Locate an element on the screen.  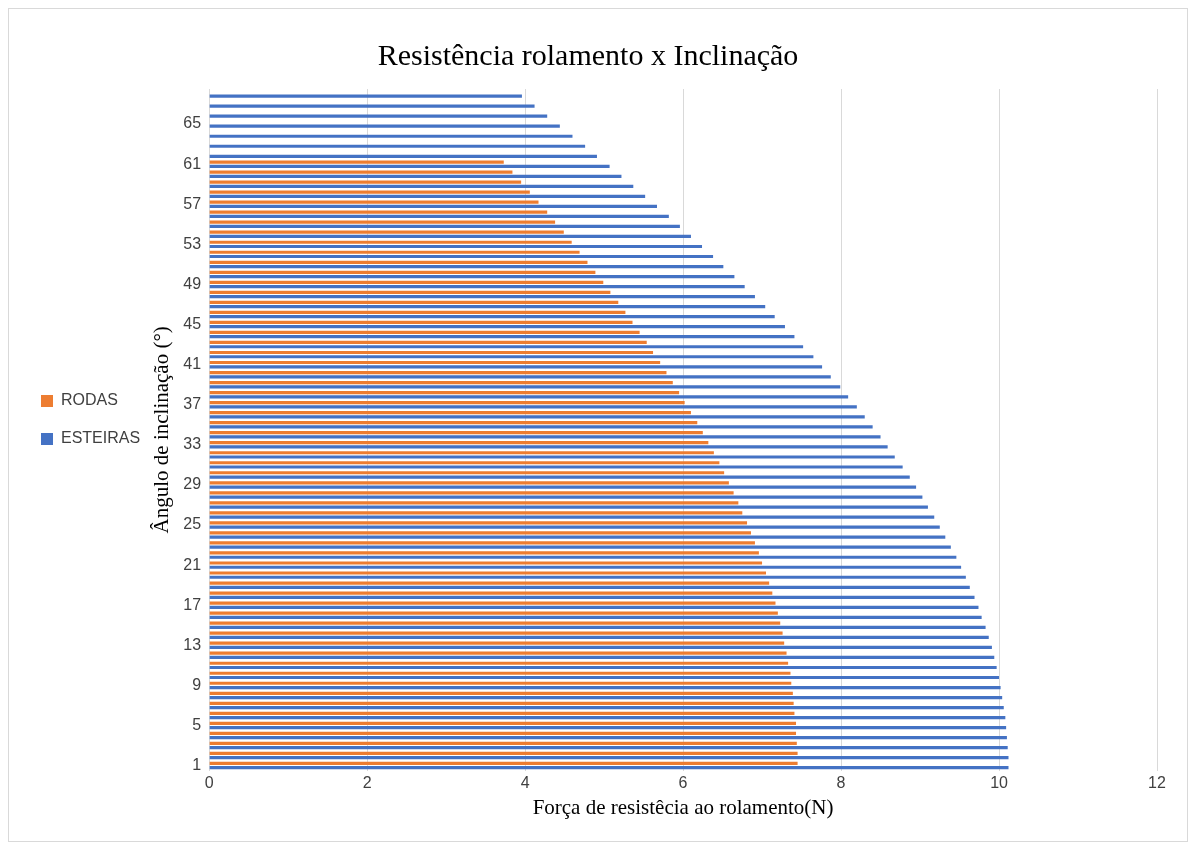
x-tick-label: 6 is located at coordinates (683, 782).